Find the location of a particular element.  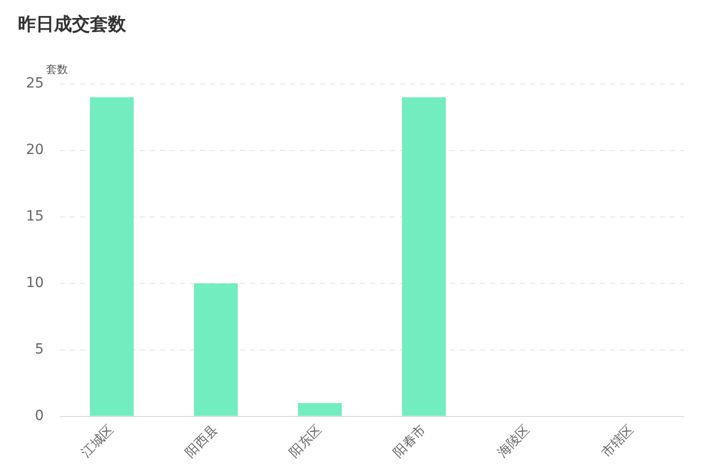

y-tick-label: 0 is located at coordinates (39, 416).